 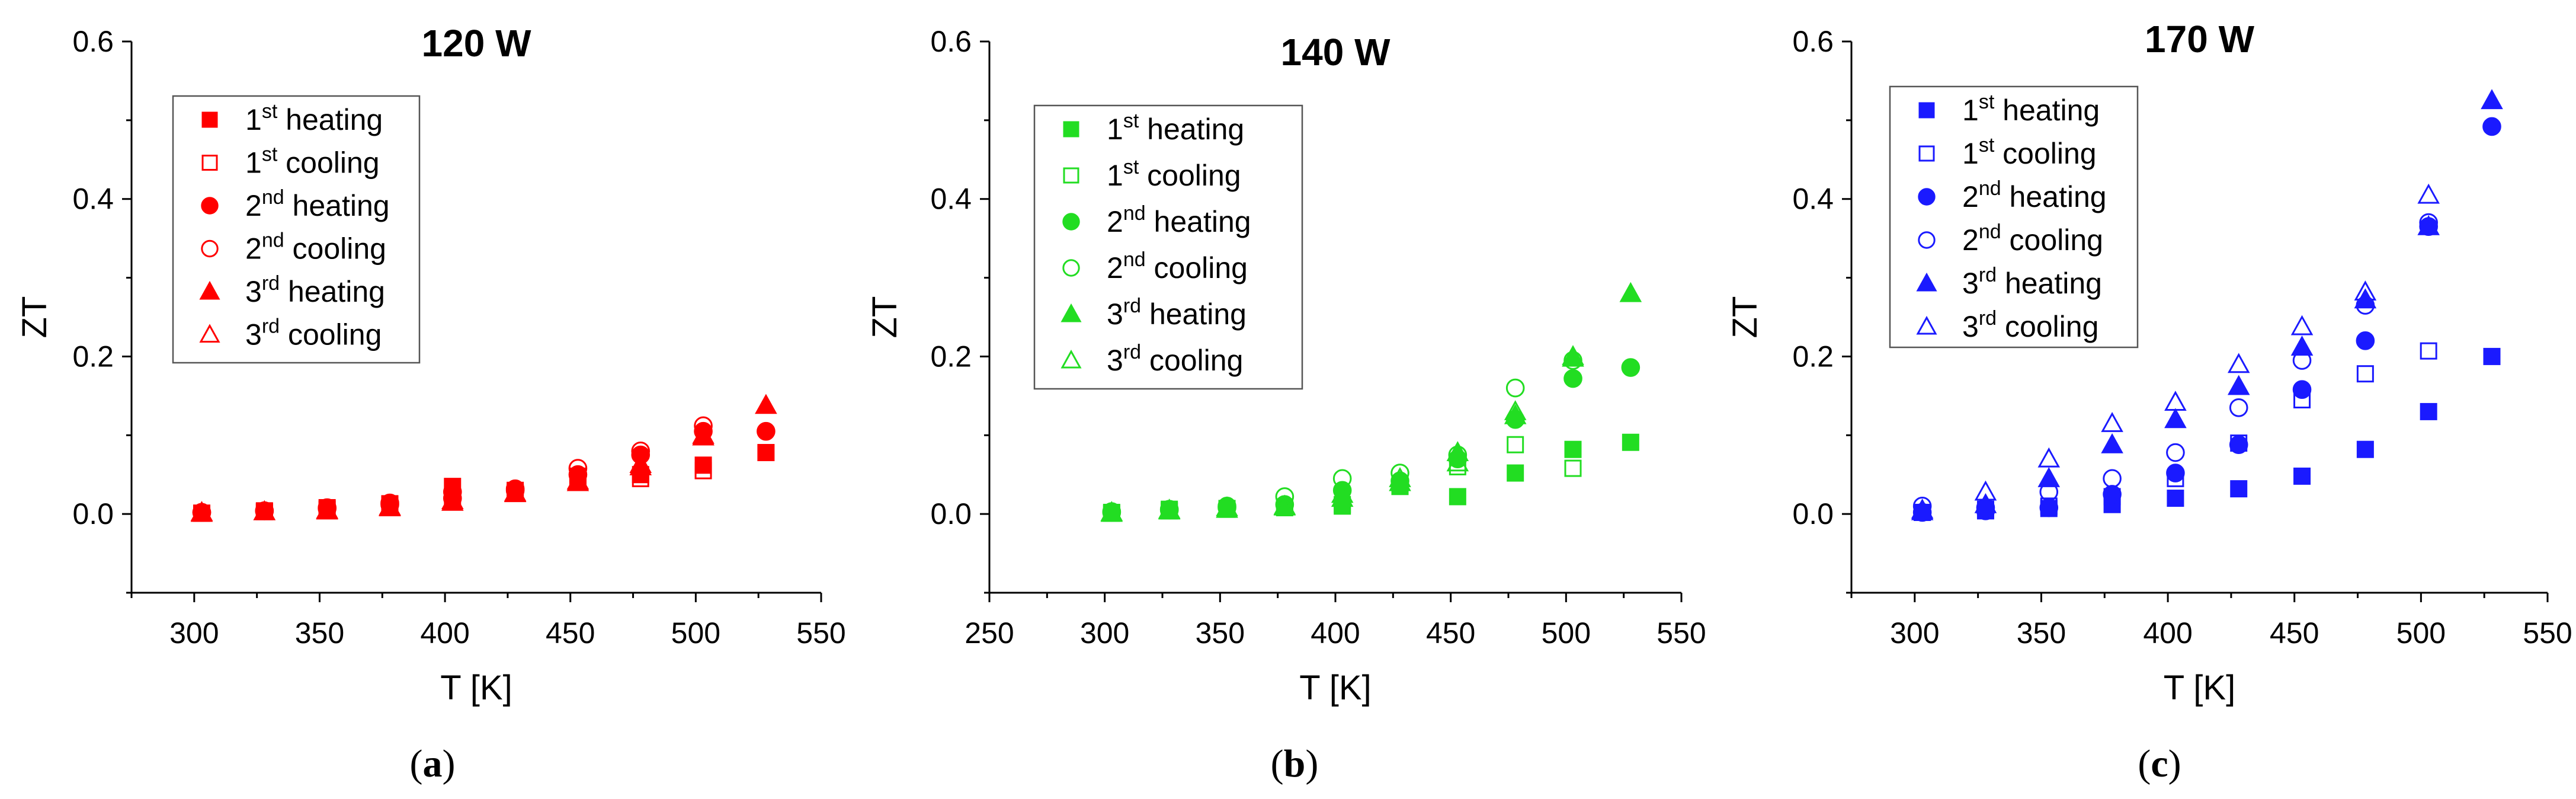 I want to click on series-2nd-heating, so click(x=2206, y=319).